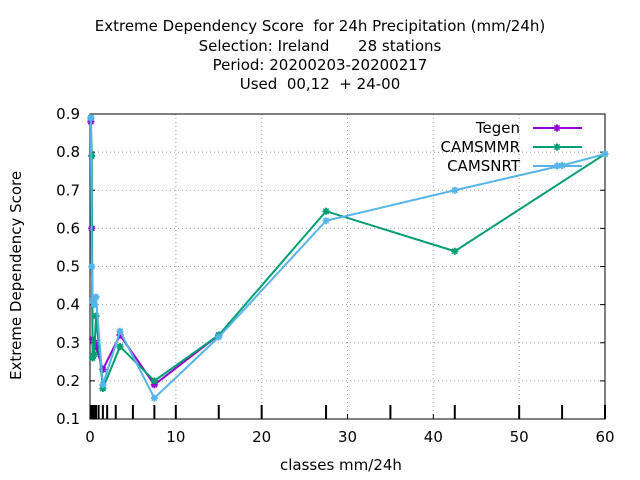  Describe the element at coordinates (68, 305) in the screenshot. I see `y-tick-label-3: 0.4` at that location.